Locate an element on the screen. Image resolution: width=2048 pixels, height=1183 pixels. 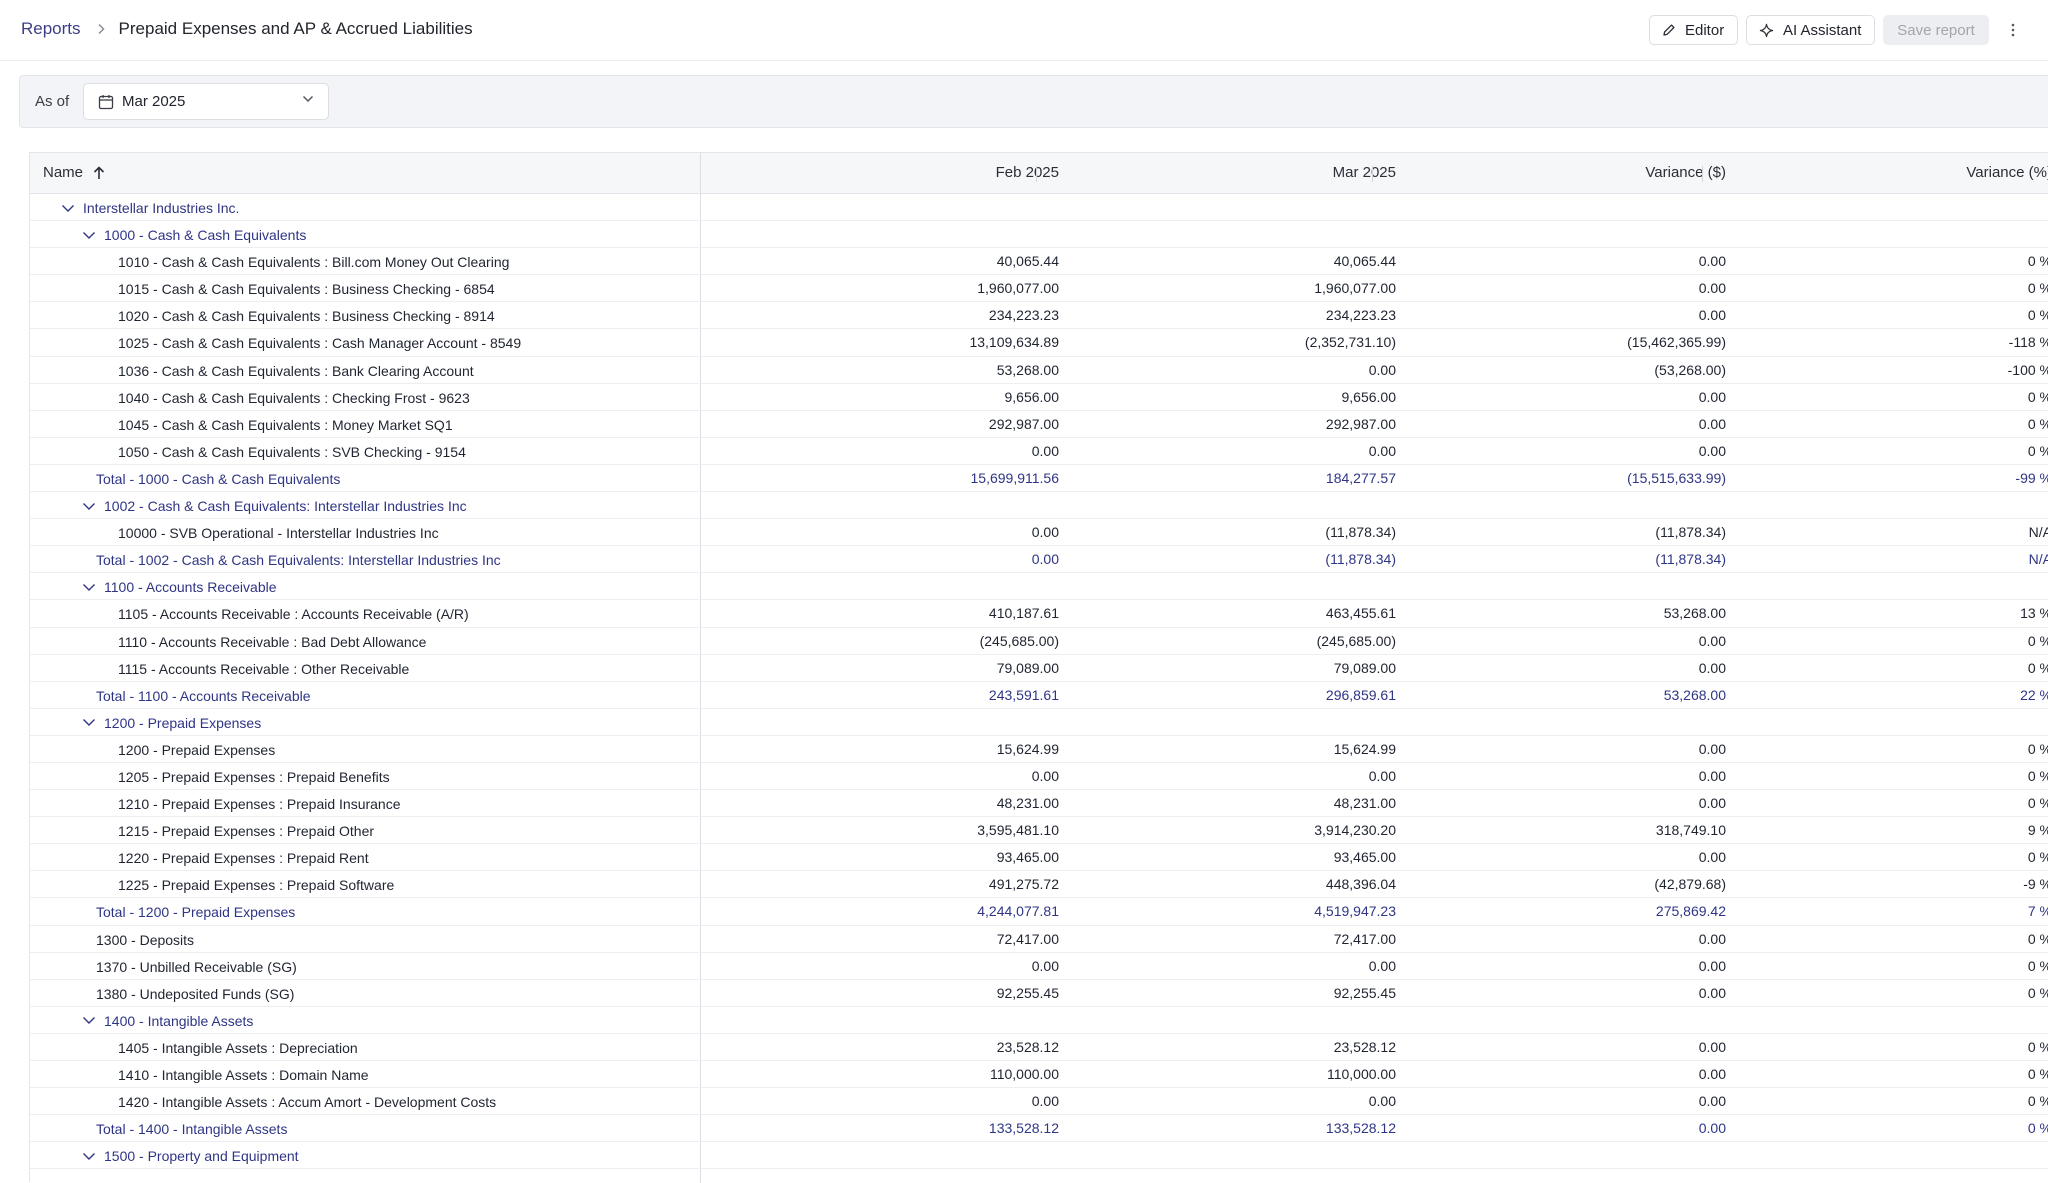
group-row: 1500 - Property and Equipment is located at coordinates (1039, 1156).